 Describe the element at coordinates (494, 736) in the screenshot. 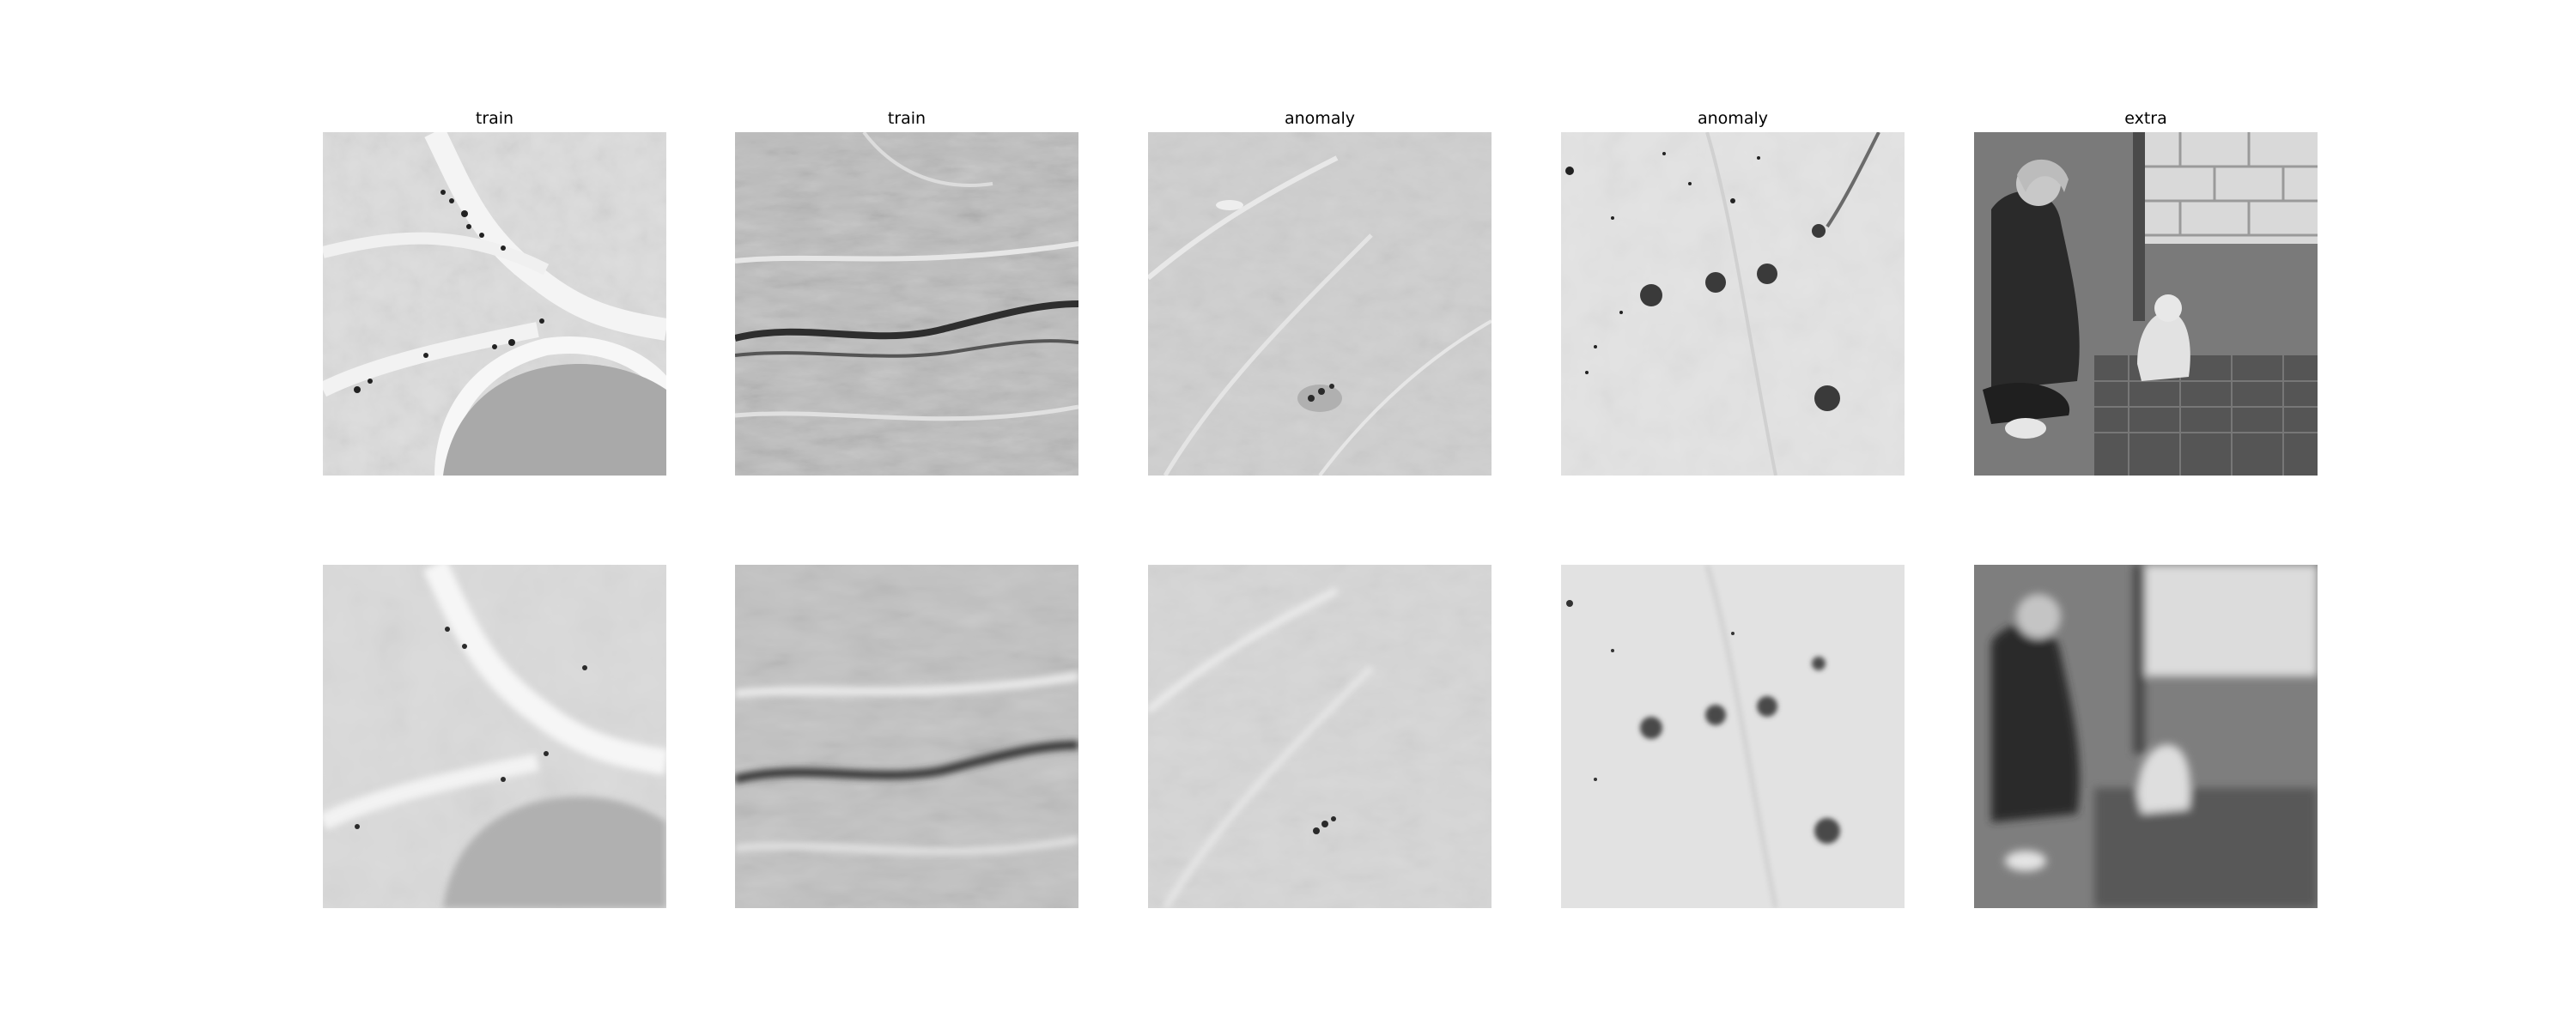

I see `image-train-1-reconstruction` at that location.